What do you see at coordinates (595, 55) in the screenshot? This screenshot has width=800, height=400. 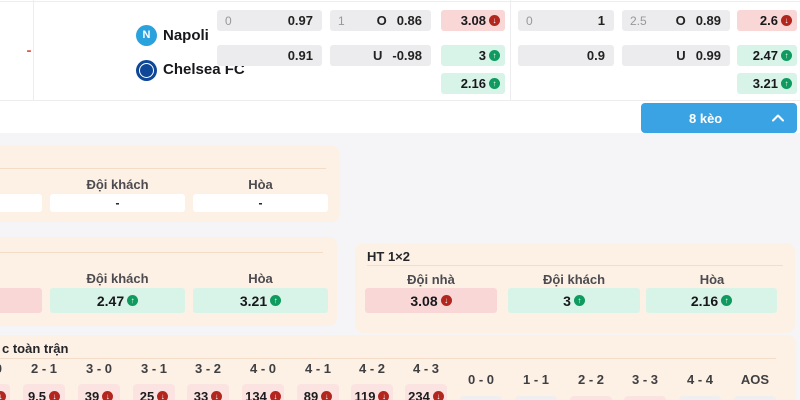 I see `odds-value: 0.9` at bounding box center [595, 55].